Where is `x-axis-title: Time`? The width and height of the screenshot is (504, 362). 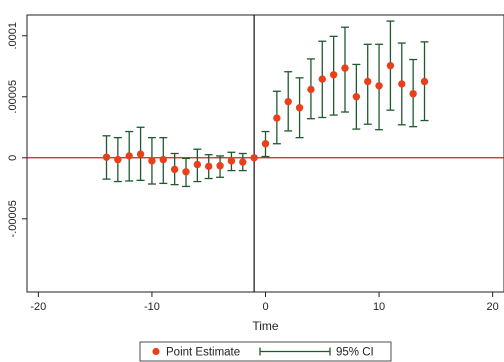 x-axis-title: Time is located at coordinates (265, 326).